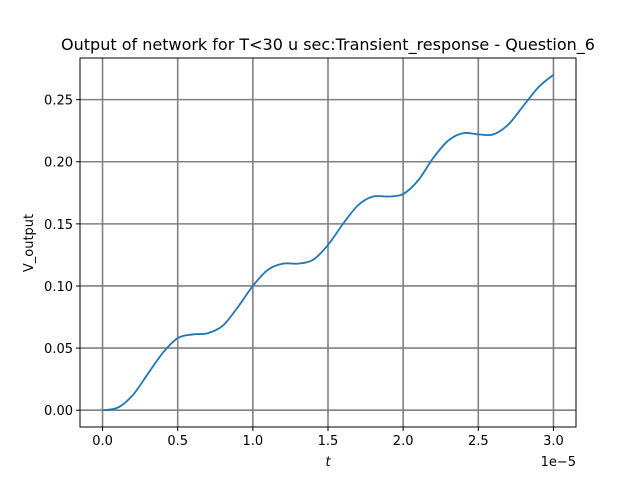 The height and width of the screenshot is (480, 640). What do you see at coordinates (58, 349) in the screenshot?
I see `y-tick-label: 0.05` at bounding box center [58, 349].